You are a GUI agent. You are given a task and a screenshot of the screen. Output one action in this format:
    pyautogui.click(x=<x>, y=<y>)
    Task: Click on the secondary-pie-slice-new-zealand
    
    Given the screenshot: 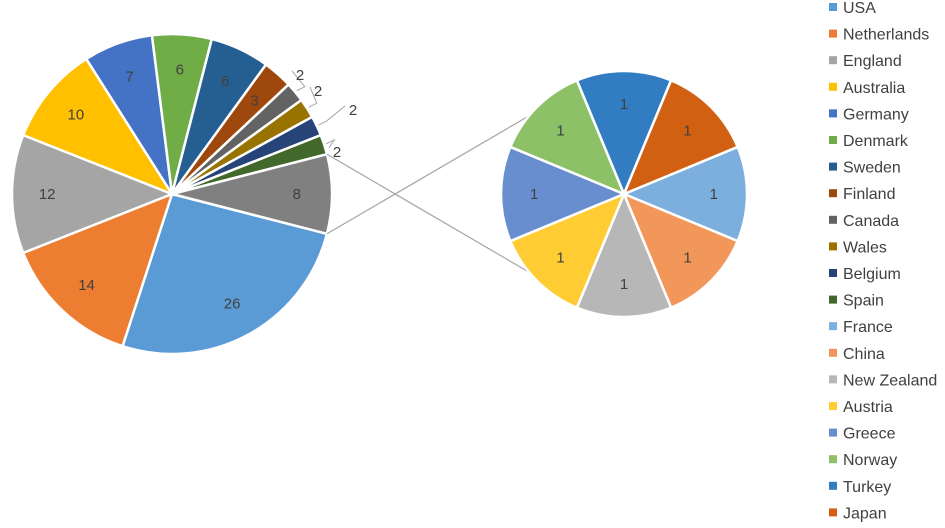 What is the action you would take?
    pyautogui.click(x=624, y=254)
    